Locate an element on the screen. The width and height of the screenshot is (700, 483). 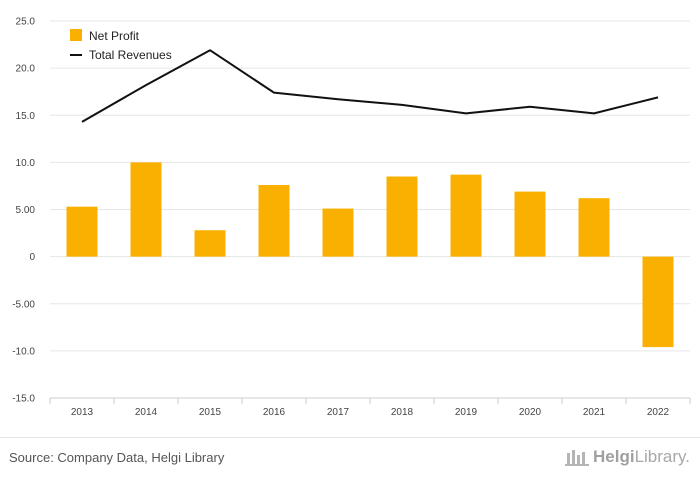
y-tick-label: 20.0 is located at coordinates (26, 69).